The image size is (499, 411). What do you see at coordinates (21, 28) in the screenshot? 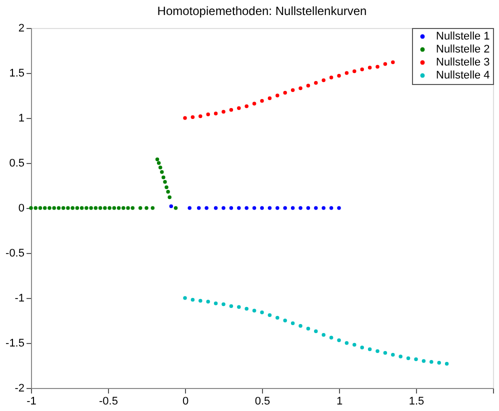
I see `y-tick-label: 2` at bounding box center [21, 28].